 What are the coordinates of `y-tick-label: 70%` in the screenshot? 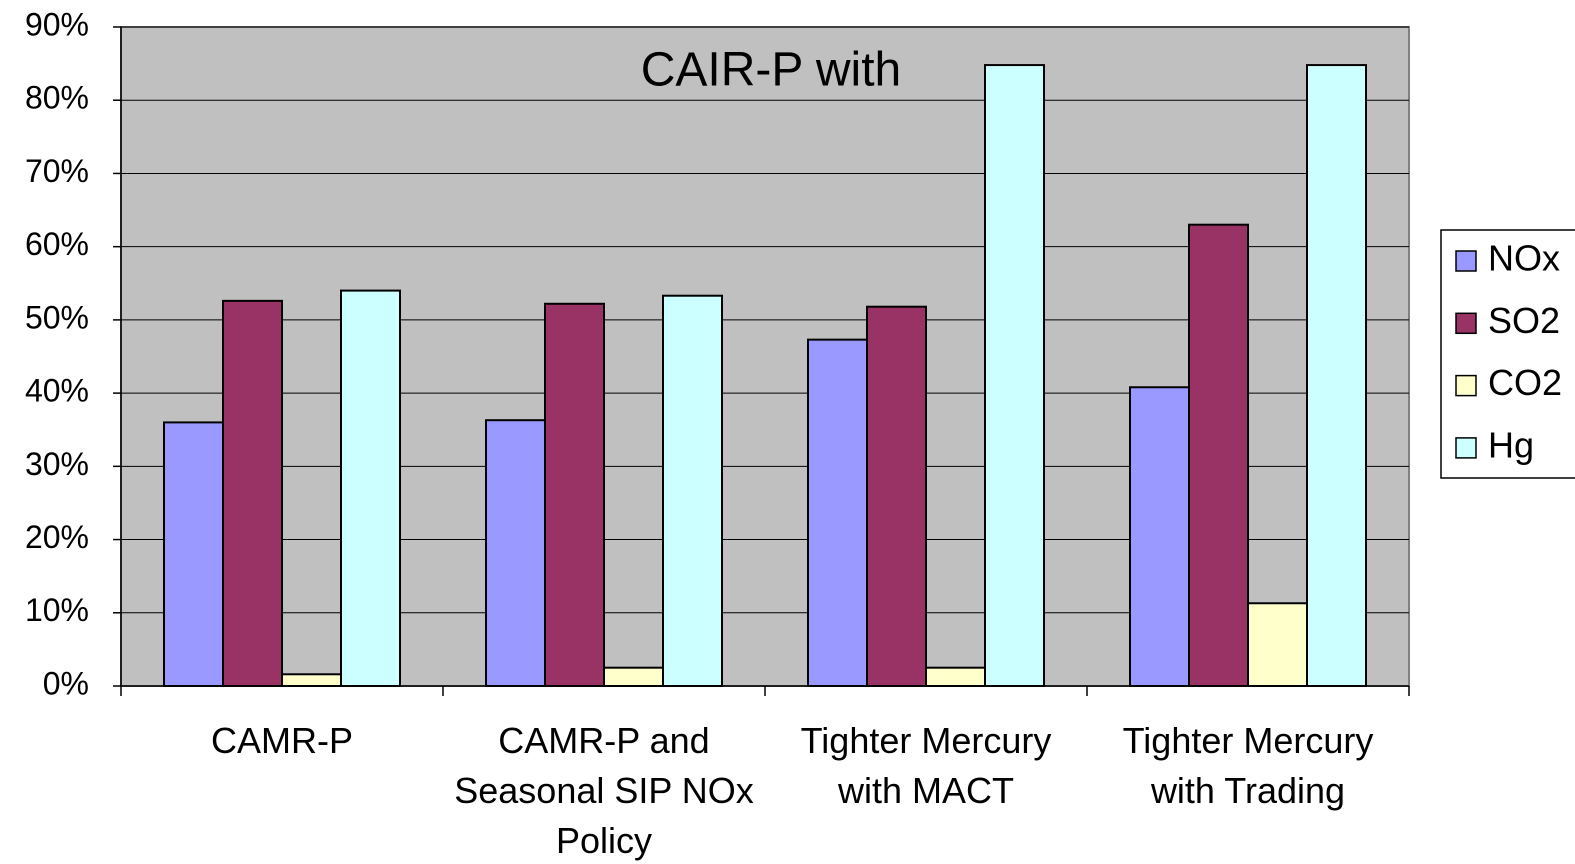 It's located at (57, 171).